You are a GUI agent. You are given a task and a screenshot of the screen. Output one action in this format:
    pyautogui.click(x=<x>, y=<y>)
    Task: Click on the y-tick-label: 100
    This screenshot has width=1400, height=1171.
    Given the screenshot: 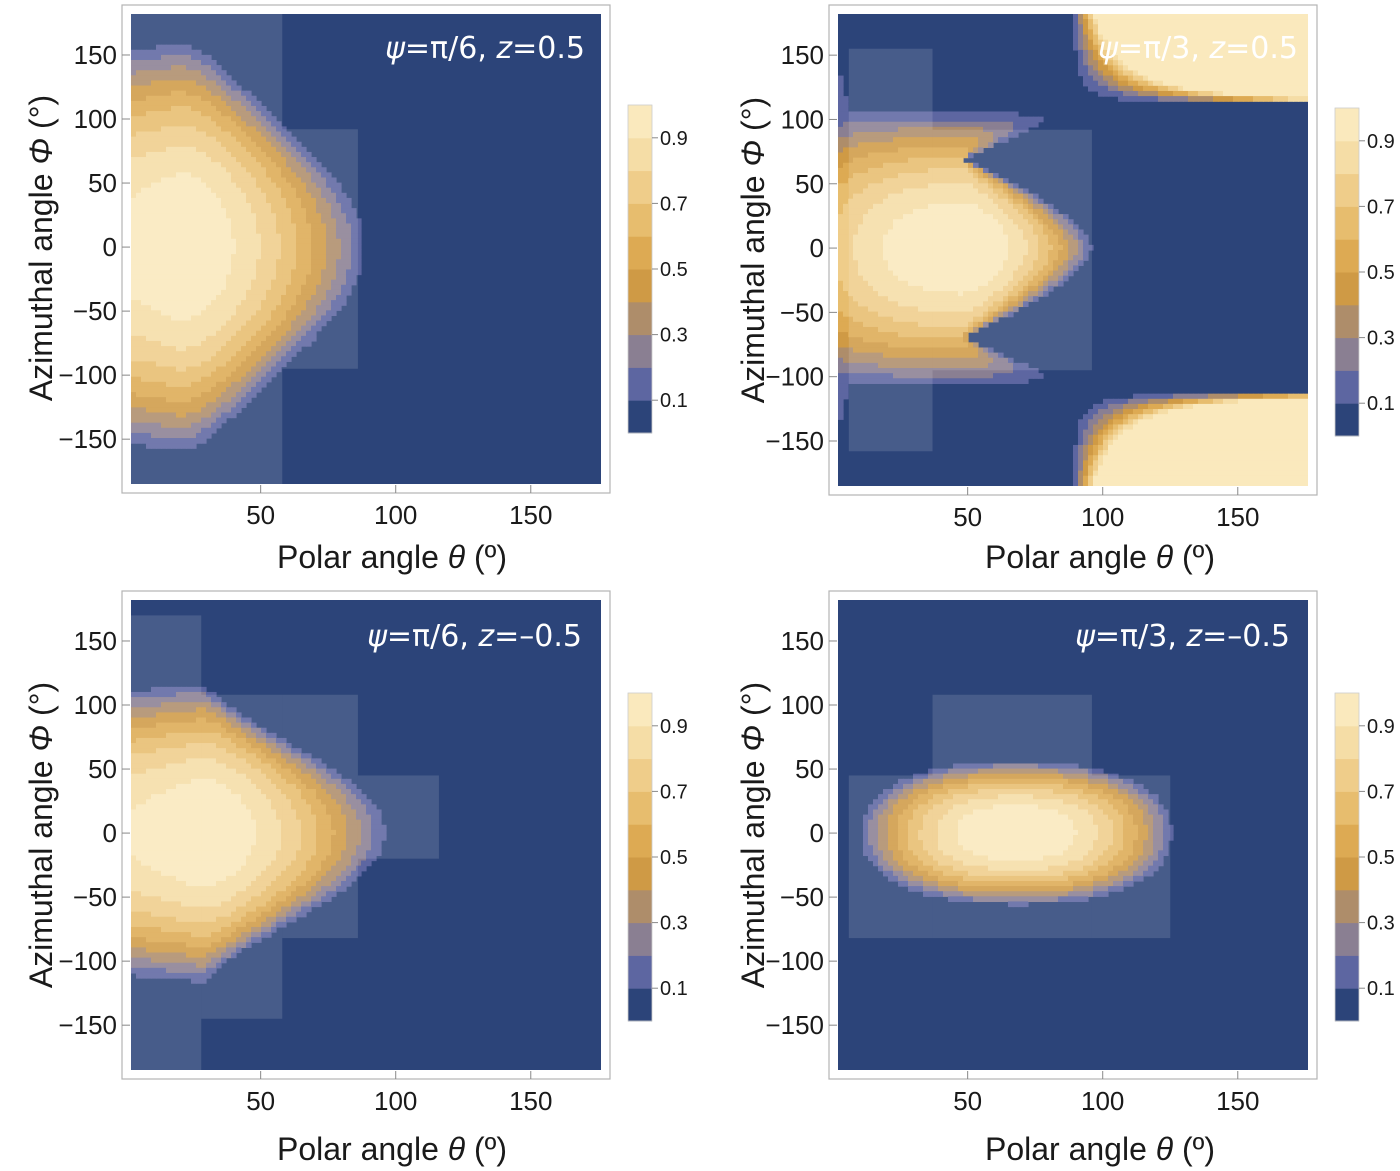 What is the action you would take?
    pyautogui.click(x=95, y=119)
    